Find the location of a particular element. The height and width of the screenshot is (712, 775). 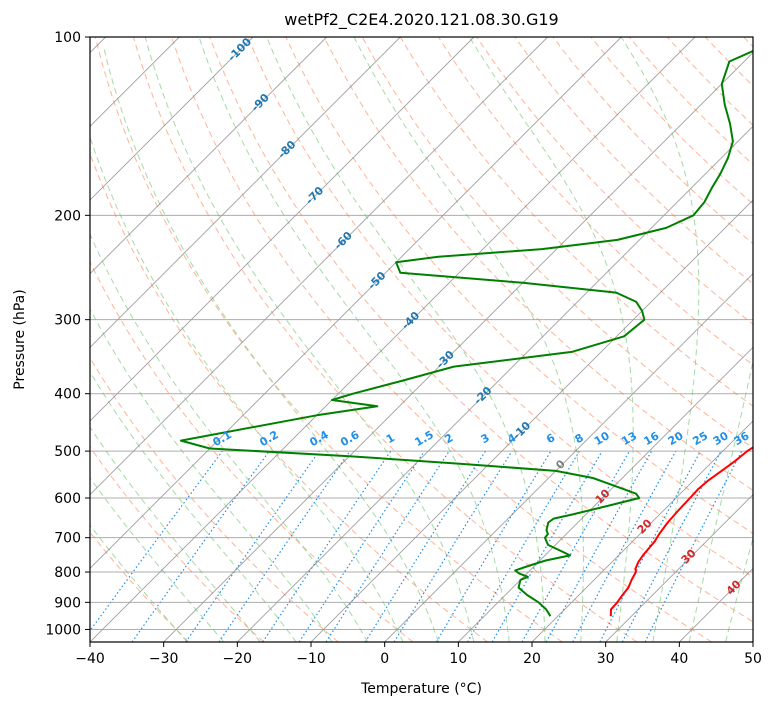

y-tick-label: 400 is located at coordinates (67, 395).